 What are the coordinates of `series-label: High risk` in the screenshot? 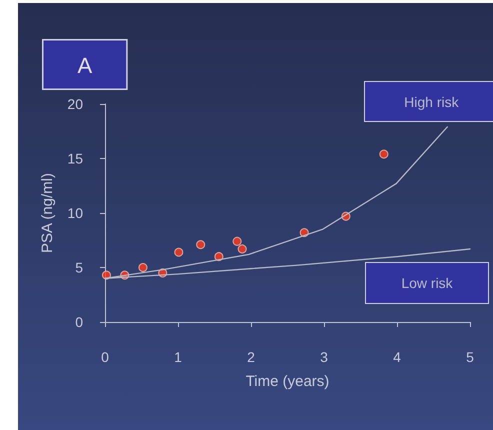 It's located at (432, 102).